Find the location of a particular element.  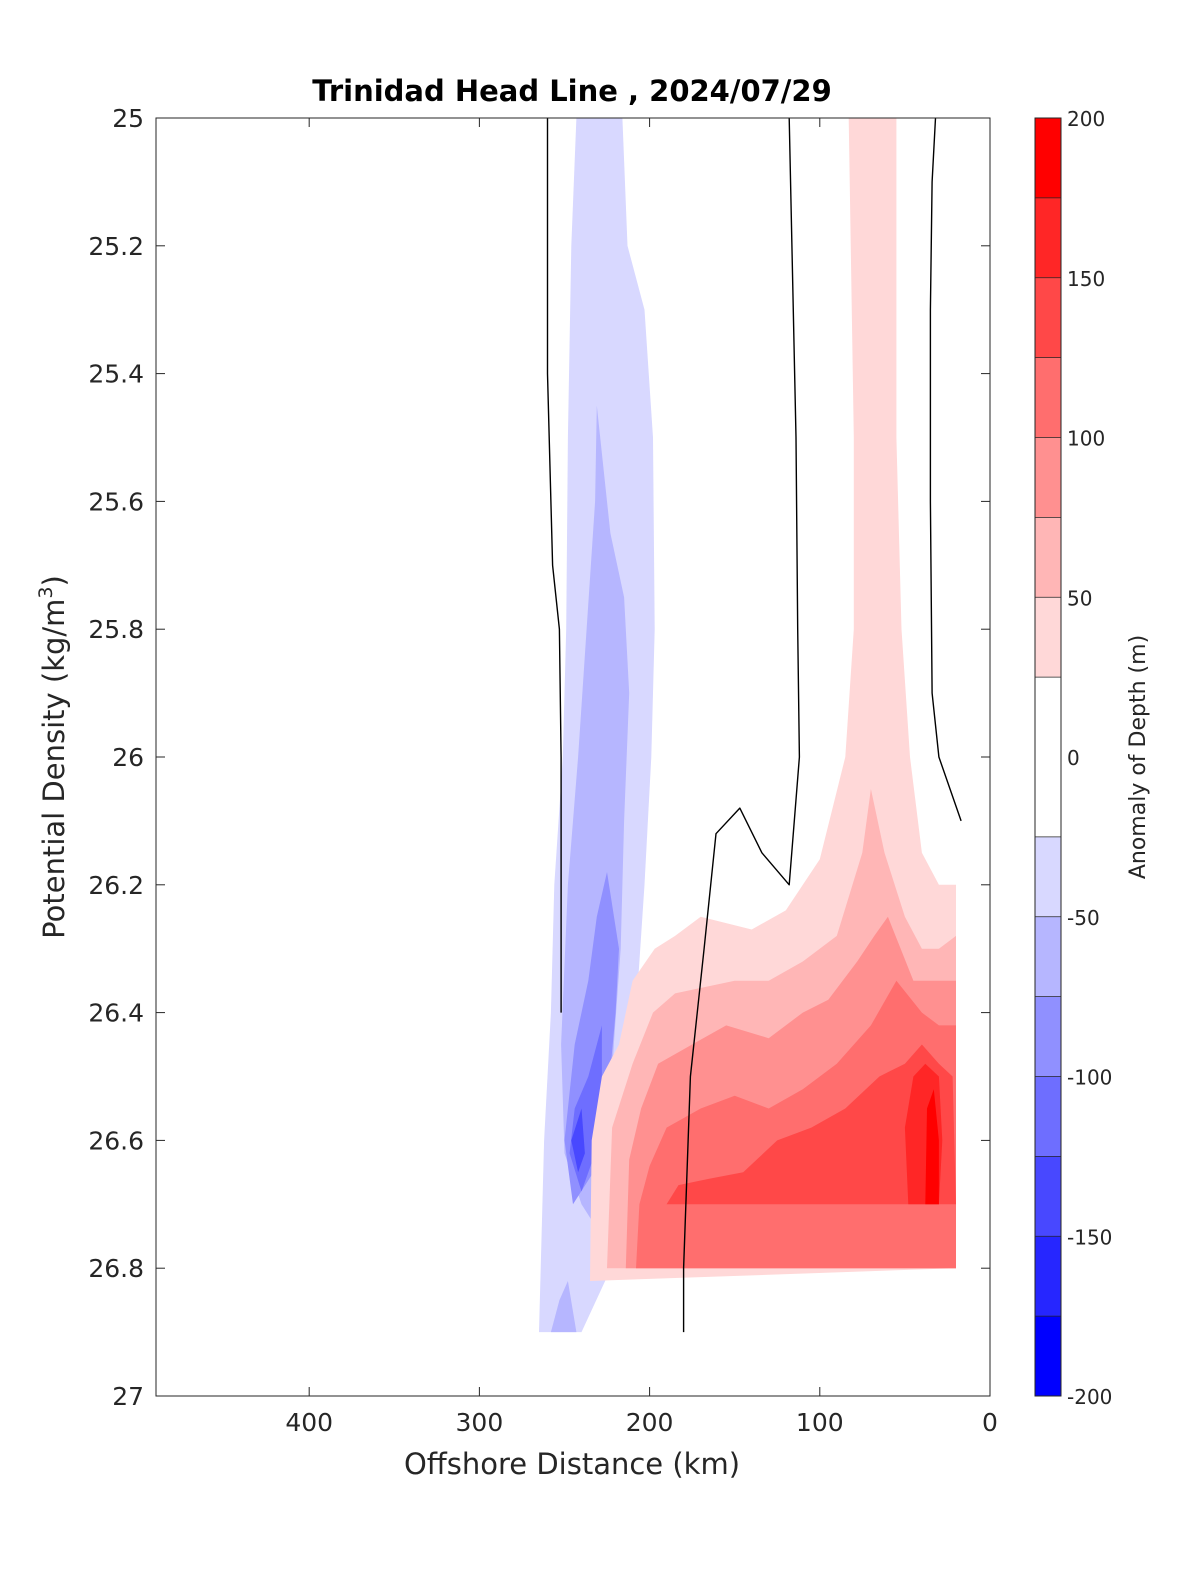

colorbar-tick-label: 200 is located at coordinates (1086, 119).